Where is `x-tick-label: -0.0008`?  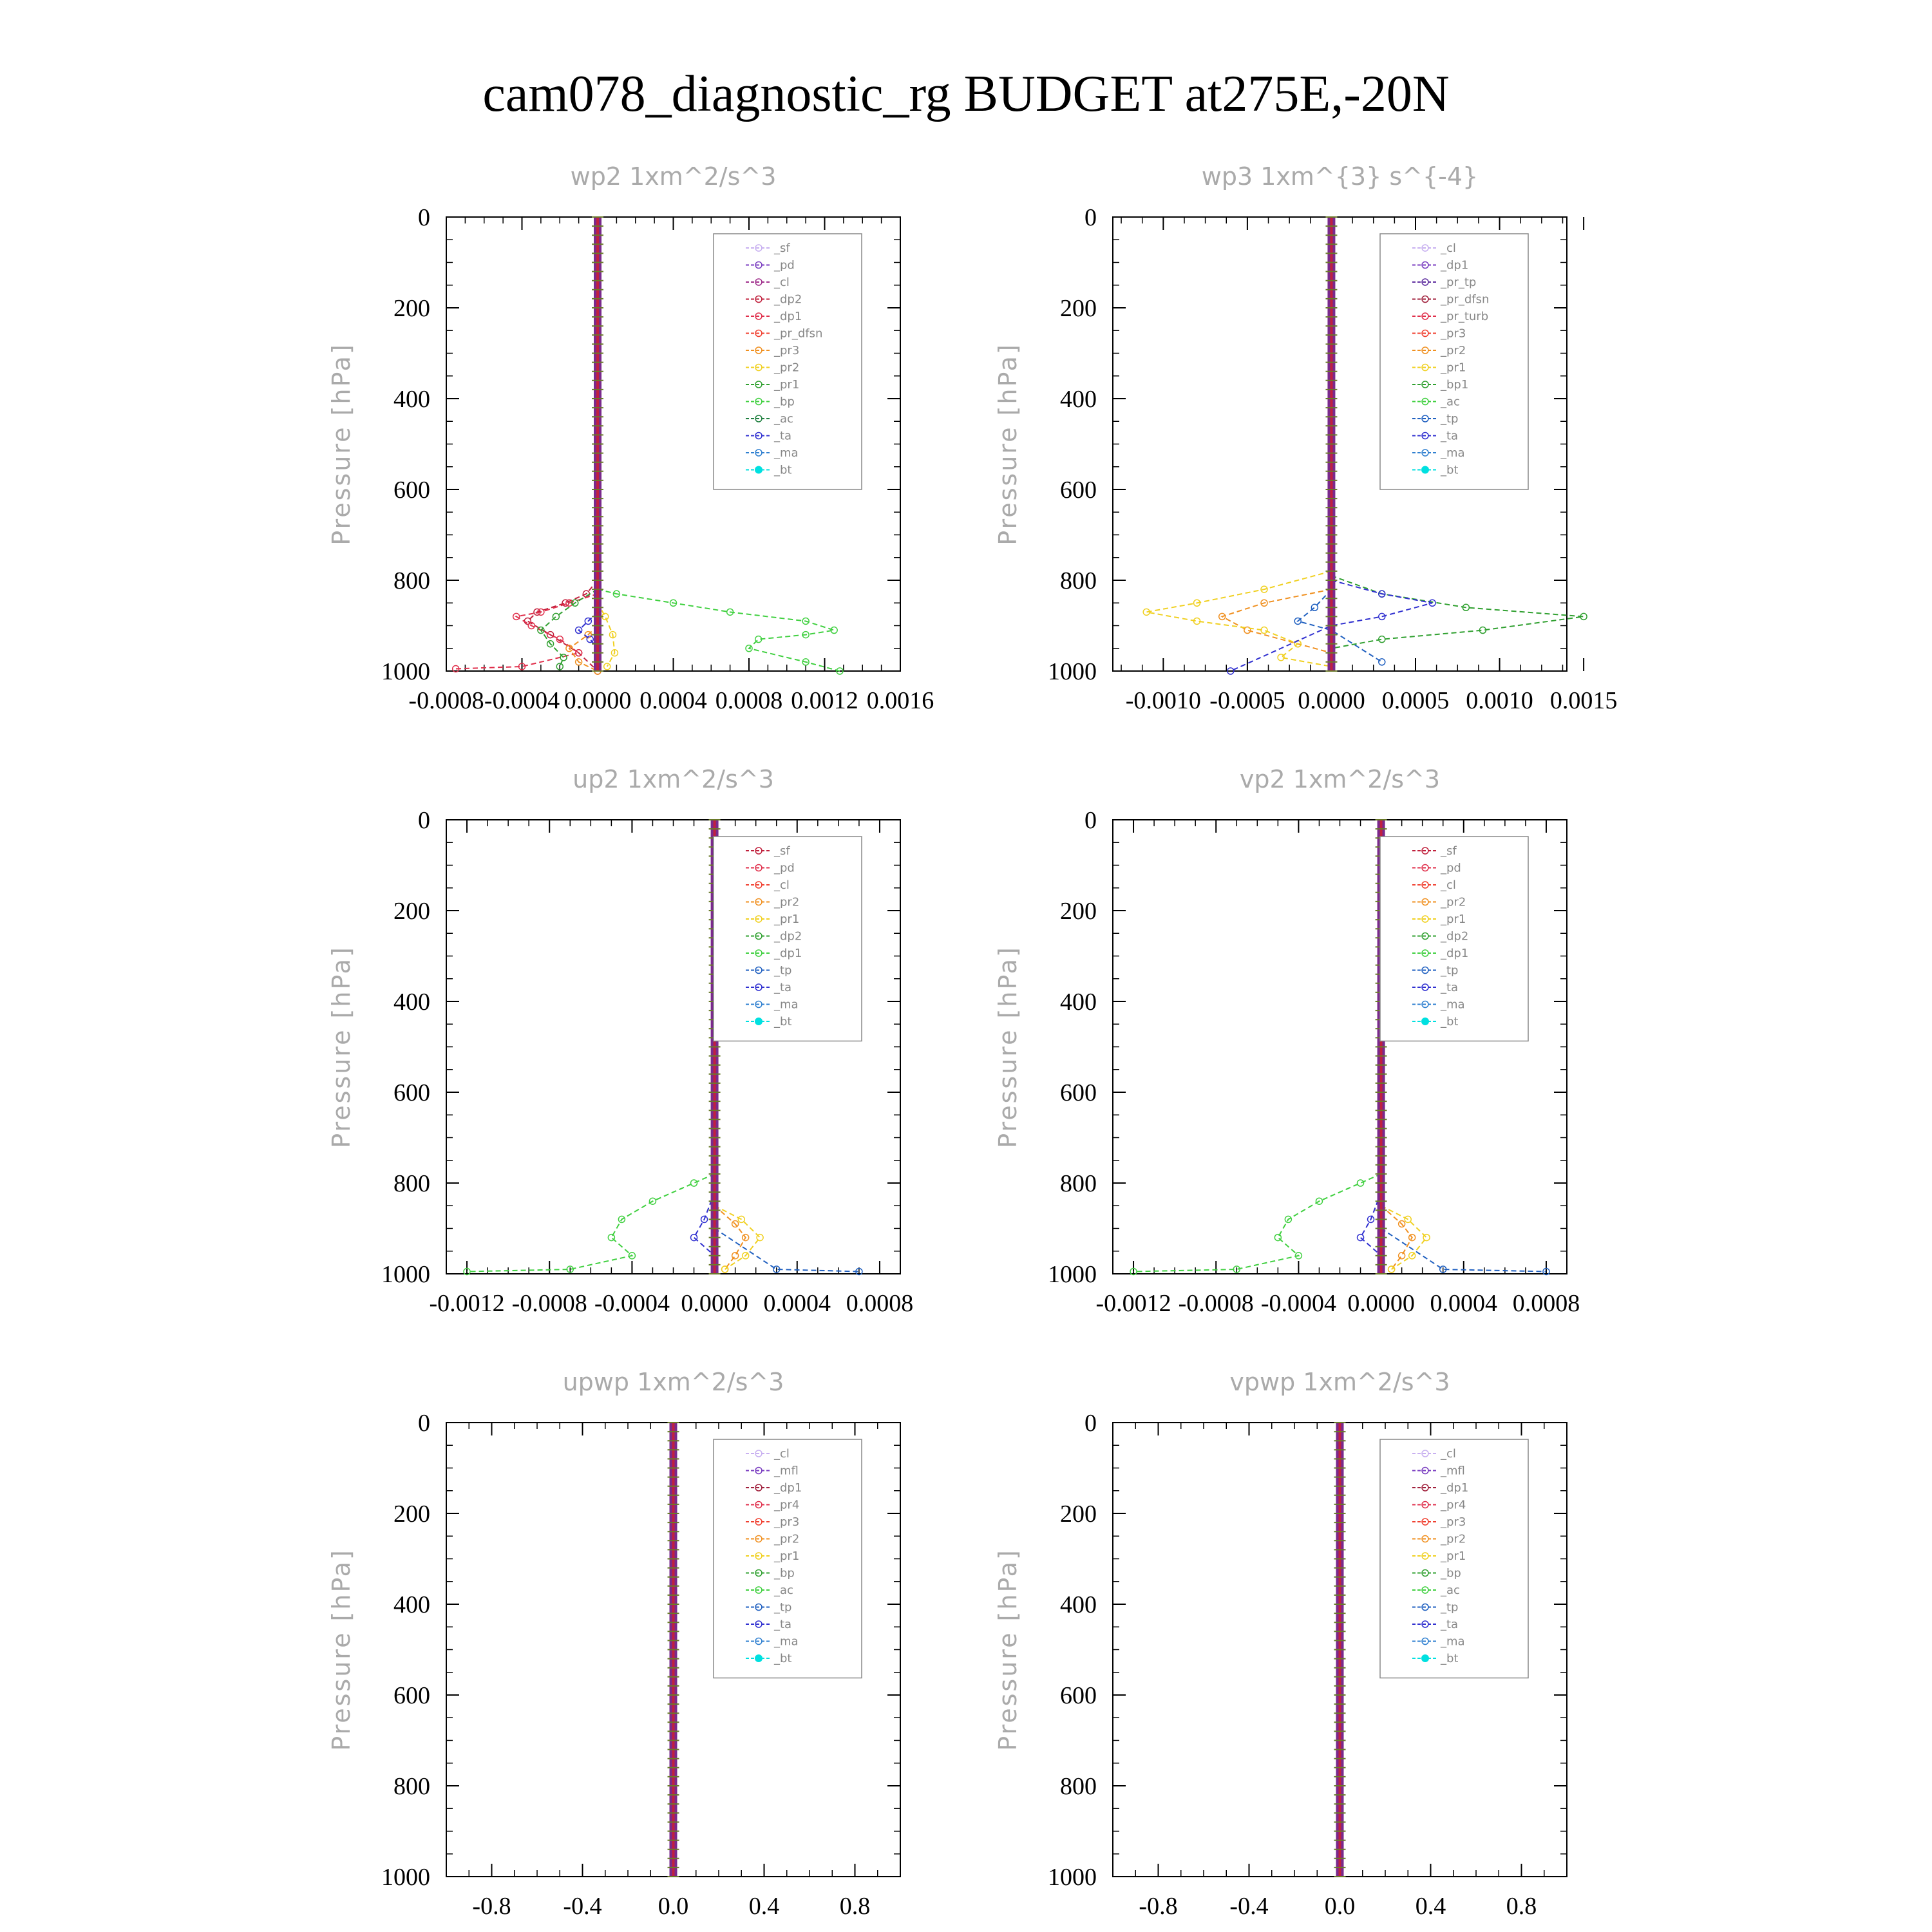 x-tick-label: -0.0008 is located at coordinates (446, 700).